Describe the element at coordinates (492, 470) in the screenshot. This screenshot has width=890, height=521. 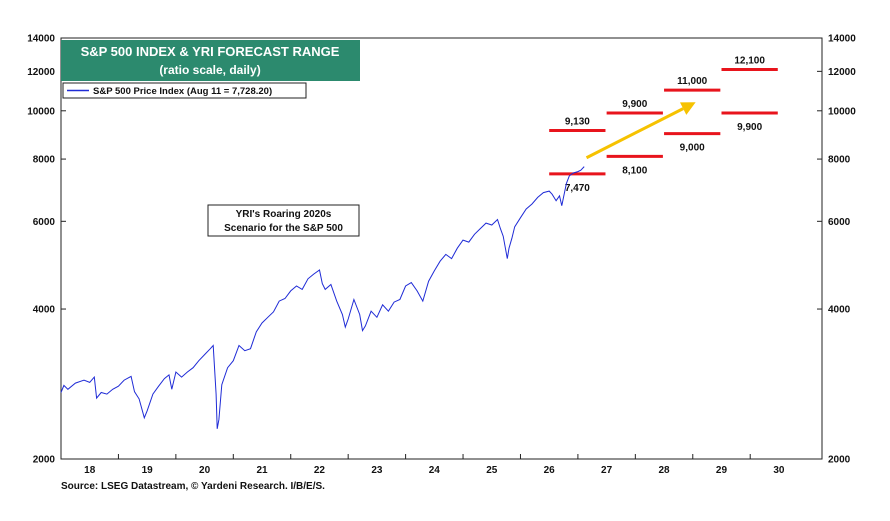
I see `x-tick-label: 25` at that location.